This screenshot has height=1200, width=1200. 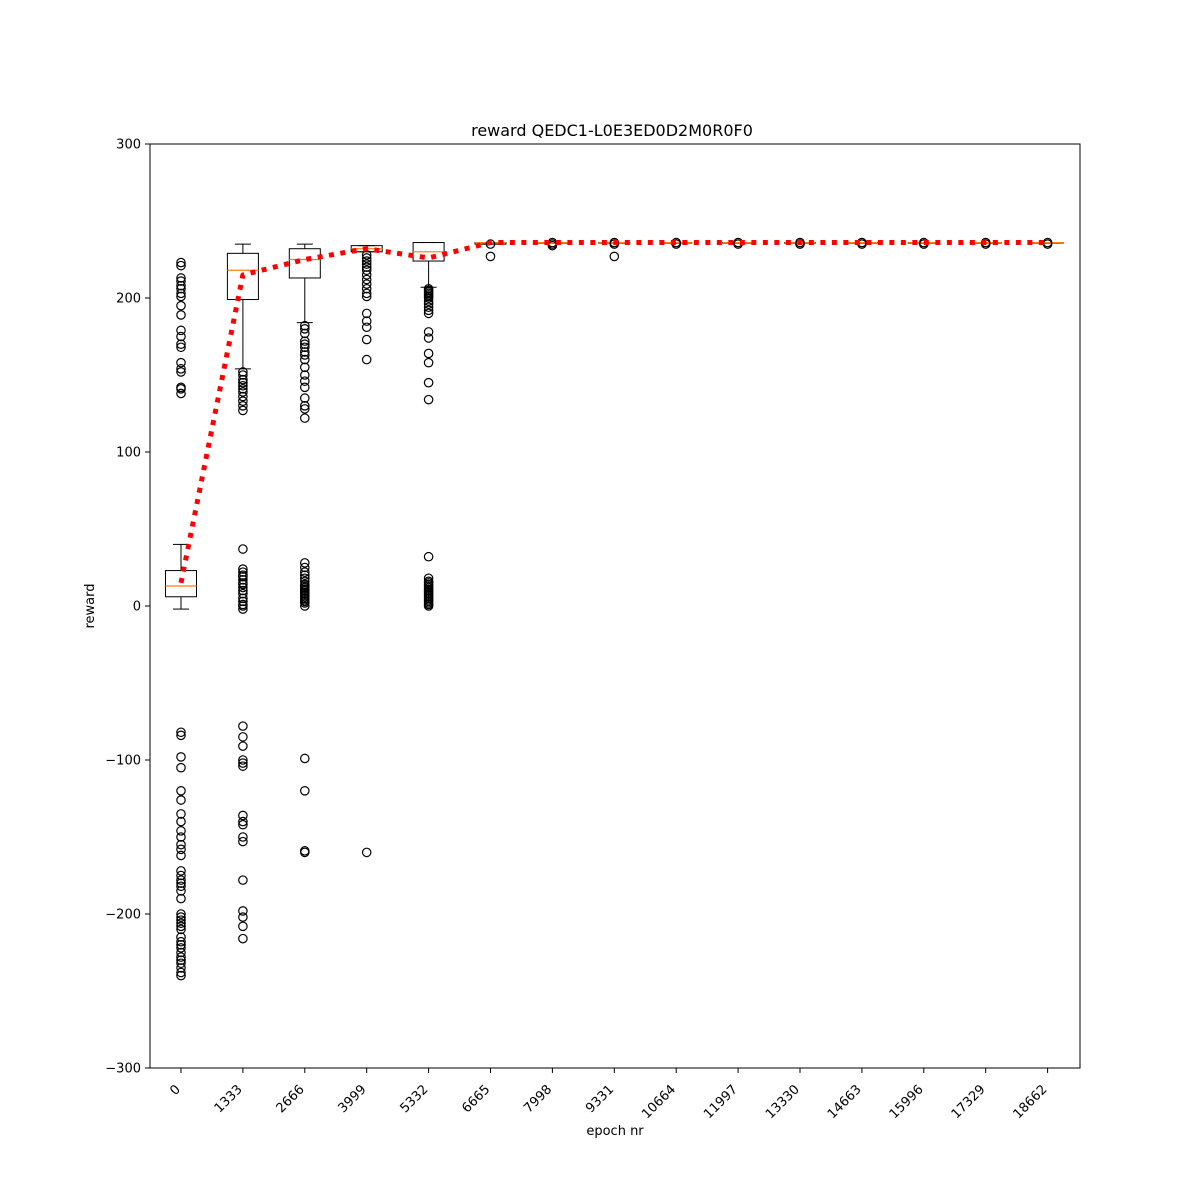 I want to click on y-axis-label: reward, so click(x=90, y=605).